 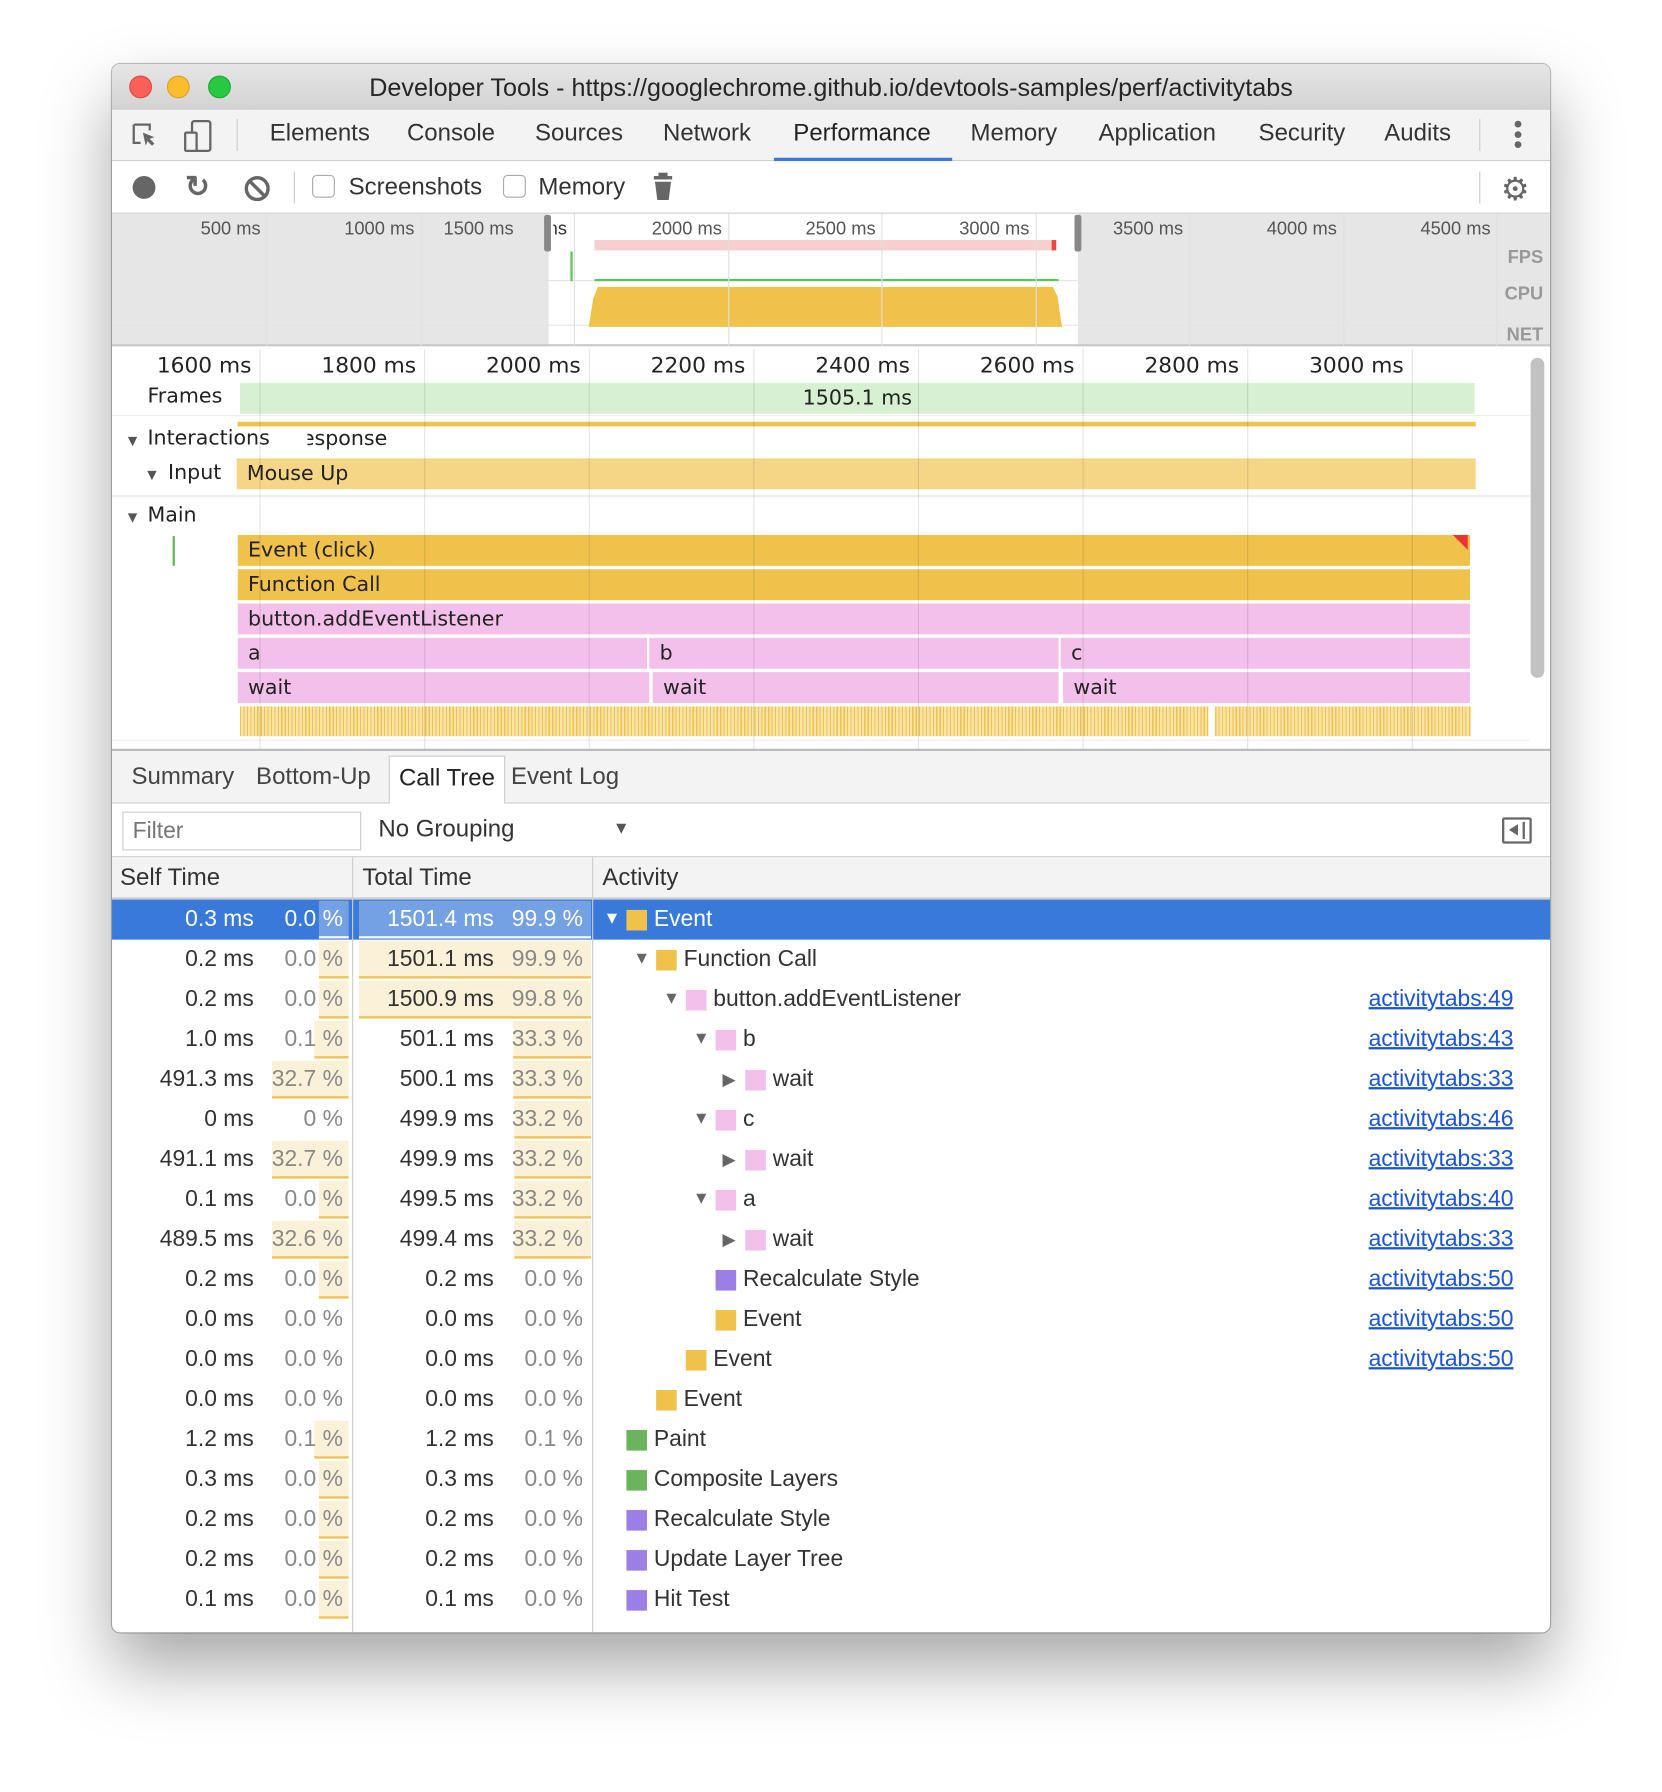 What do you see at coordinates (854, 585) in the screenshot?
I see `function-call-bar: Function Call` at bounding box center [854, 585].